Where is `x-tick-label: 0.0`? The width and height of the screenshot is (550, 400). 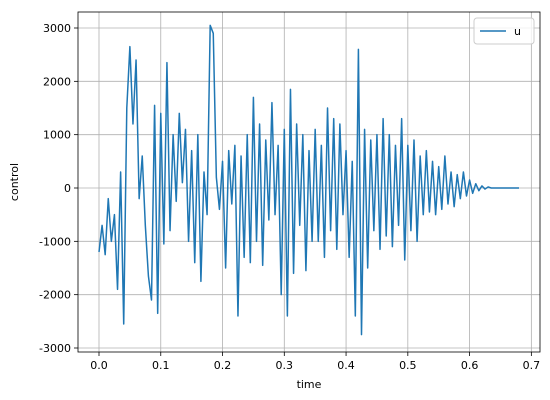 x-tick-label: 0.0 is located at coordinates (99, 365).